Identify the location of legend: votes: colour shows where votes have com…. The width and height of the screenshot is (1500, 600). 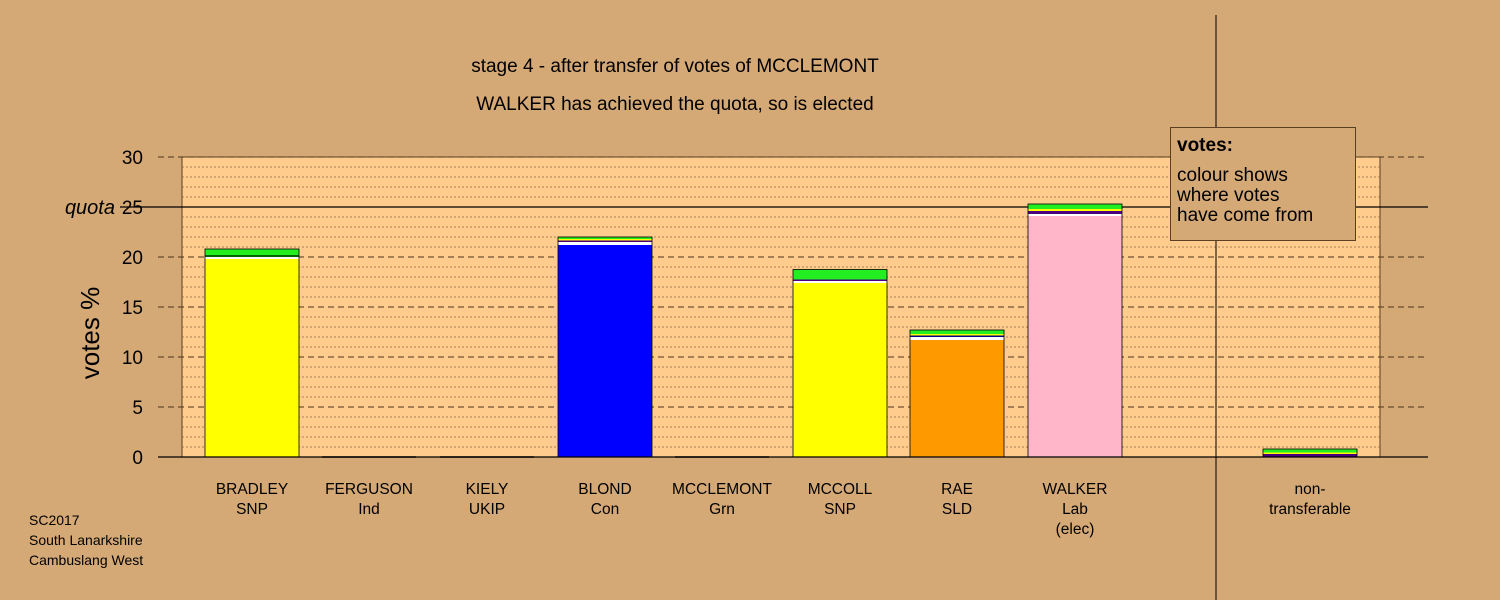
(1263, 184).